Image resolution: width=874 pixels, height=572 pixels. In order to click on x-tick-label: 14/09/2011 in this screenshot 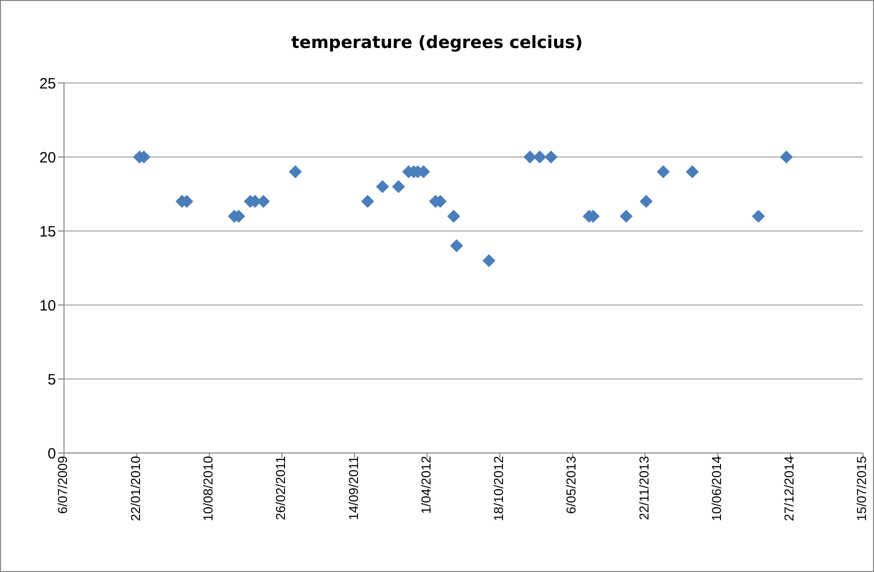, I will do `click(353, 488)`.